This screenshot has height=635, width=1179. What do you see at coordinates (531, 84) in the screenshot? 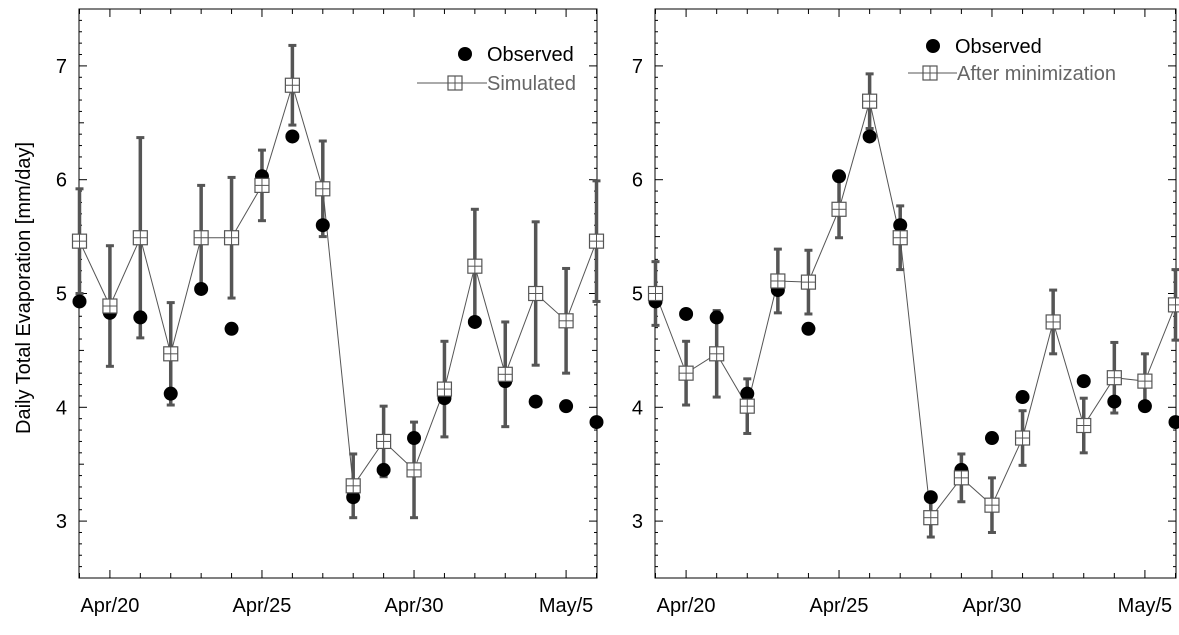
I see `legend-sim-label: Simulated` at bounding box center [531, 84].